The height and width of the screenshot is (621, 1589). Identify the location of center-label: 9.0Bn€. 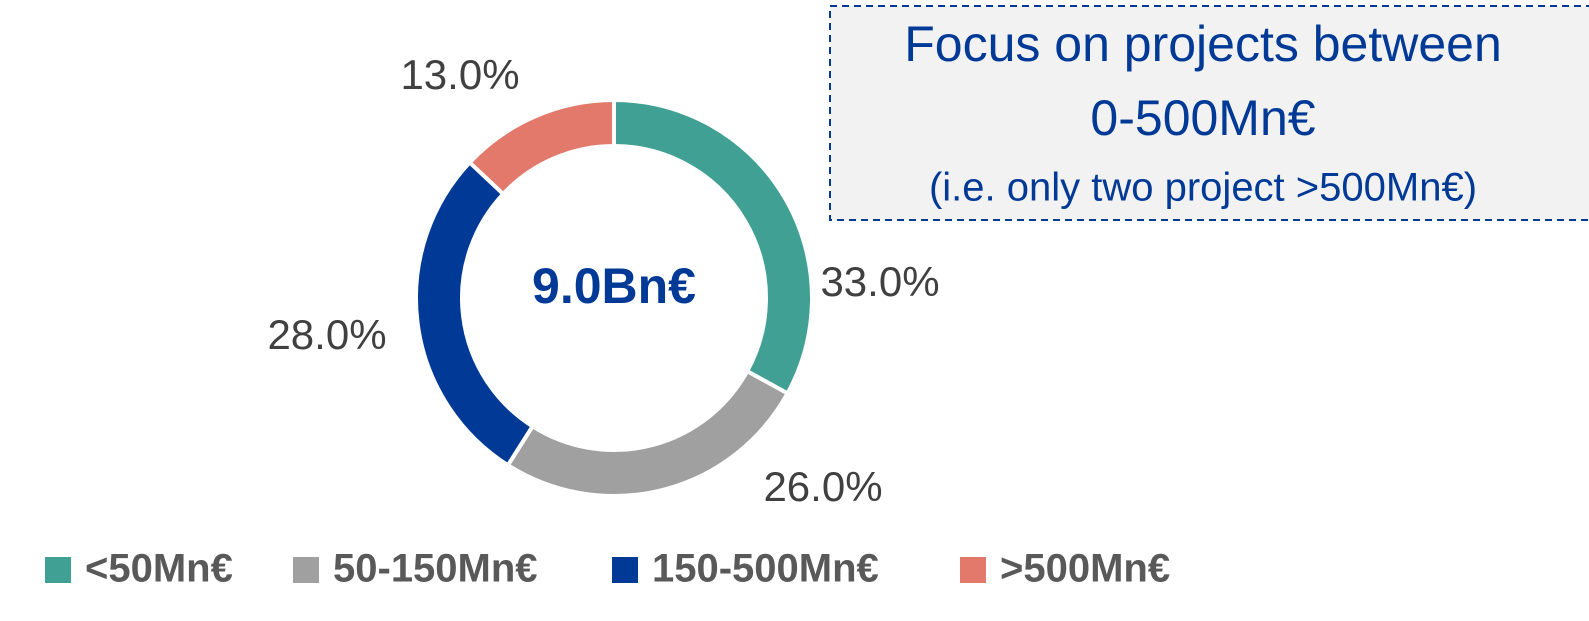
(614, 286).